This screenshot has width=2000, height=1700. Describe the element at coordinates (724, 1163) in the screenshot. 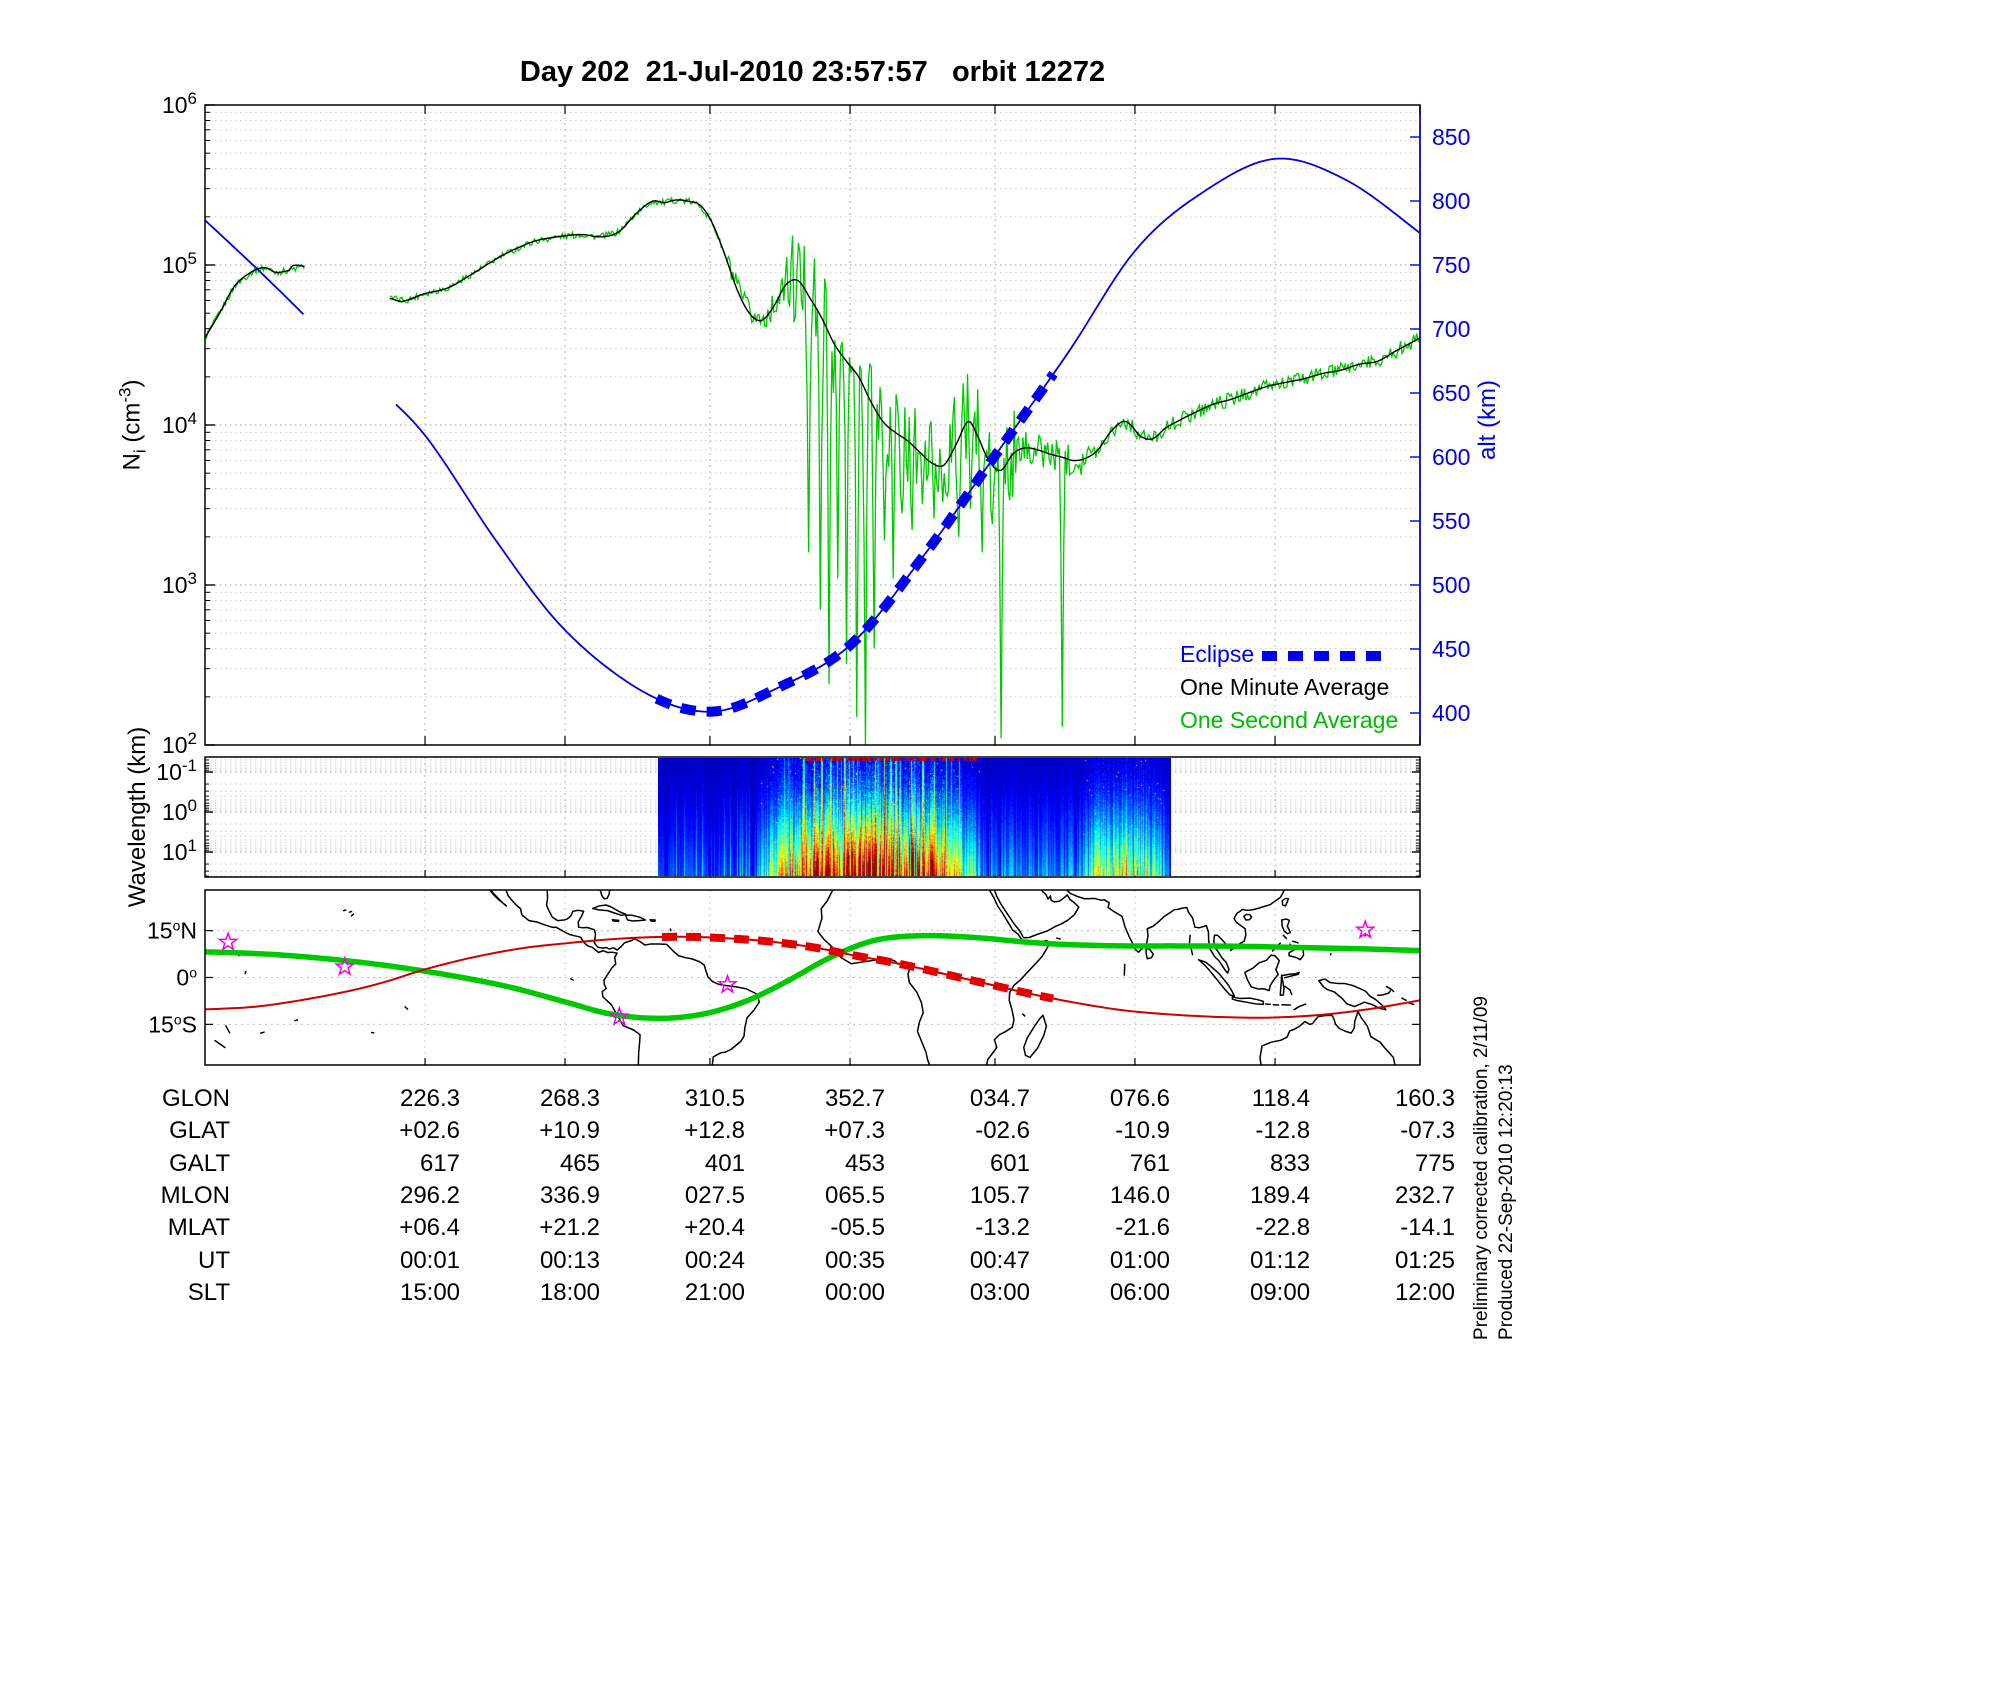

I see `table-cell-galt-2: 401` at that location.